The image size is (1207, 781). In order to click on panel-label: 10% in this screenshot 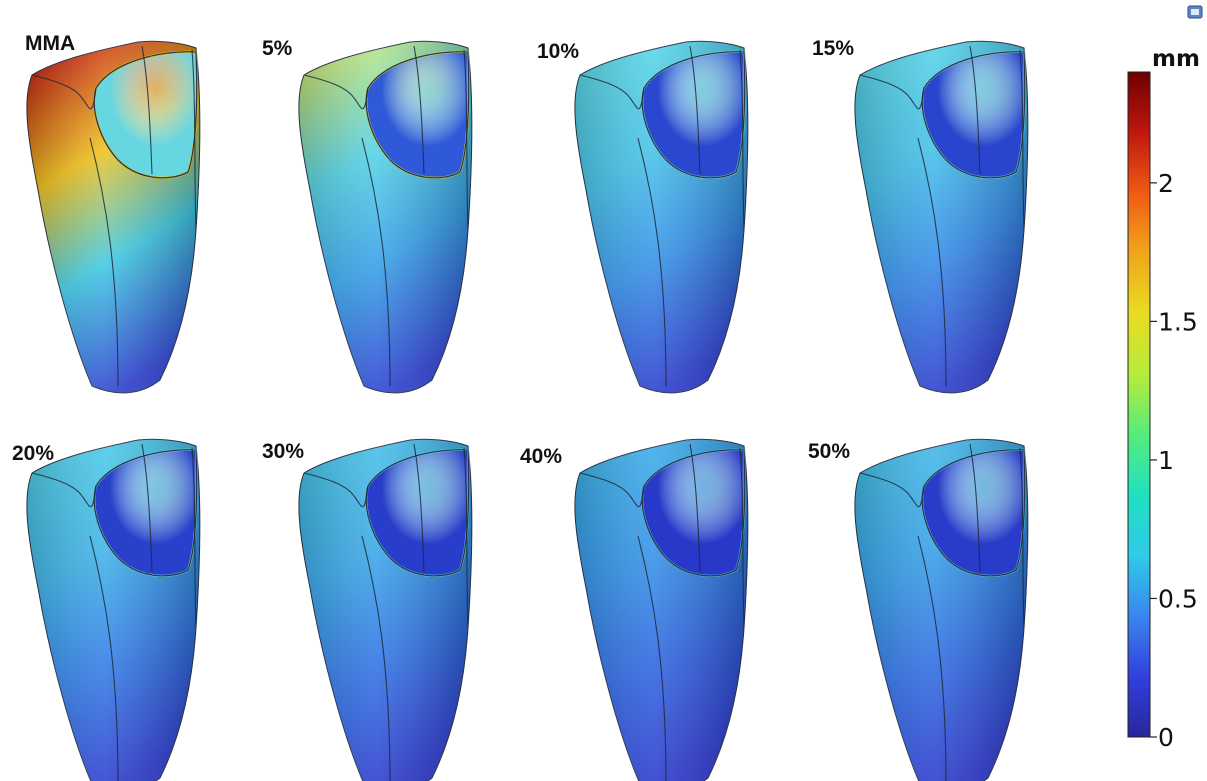, I will do `click(558, 51)`.